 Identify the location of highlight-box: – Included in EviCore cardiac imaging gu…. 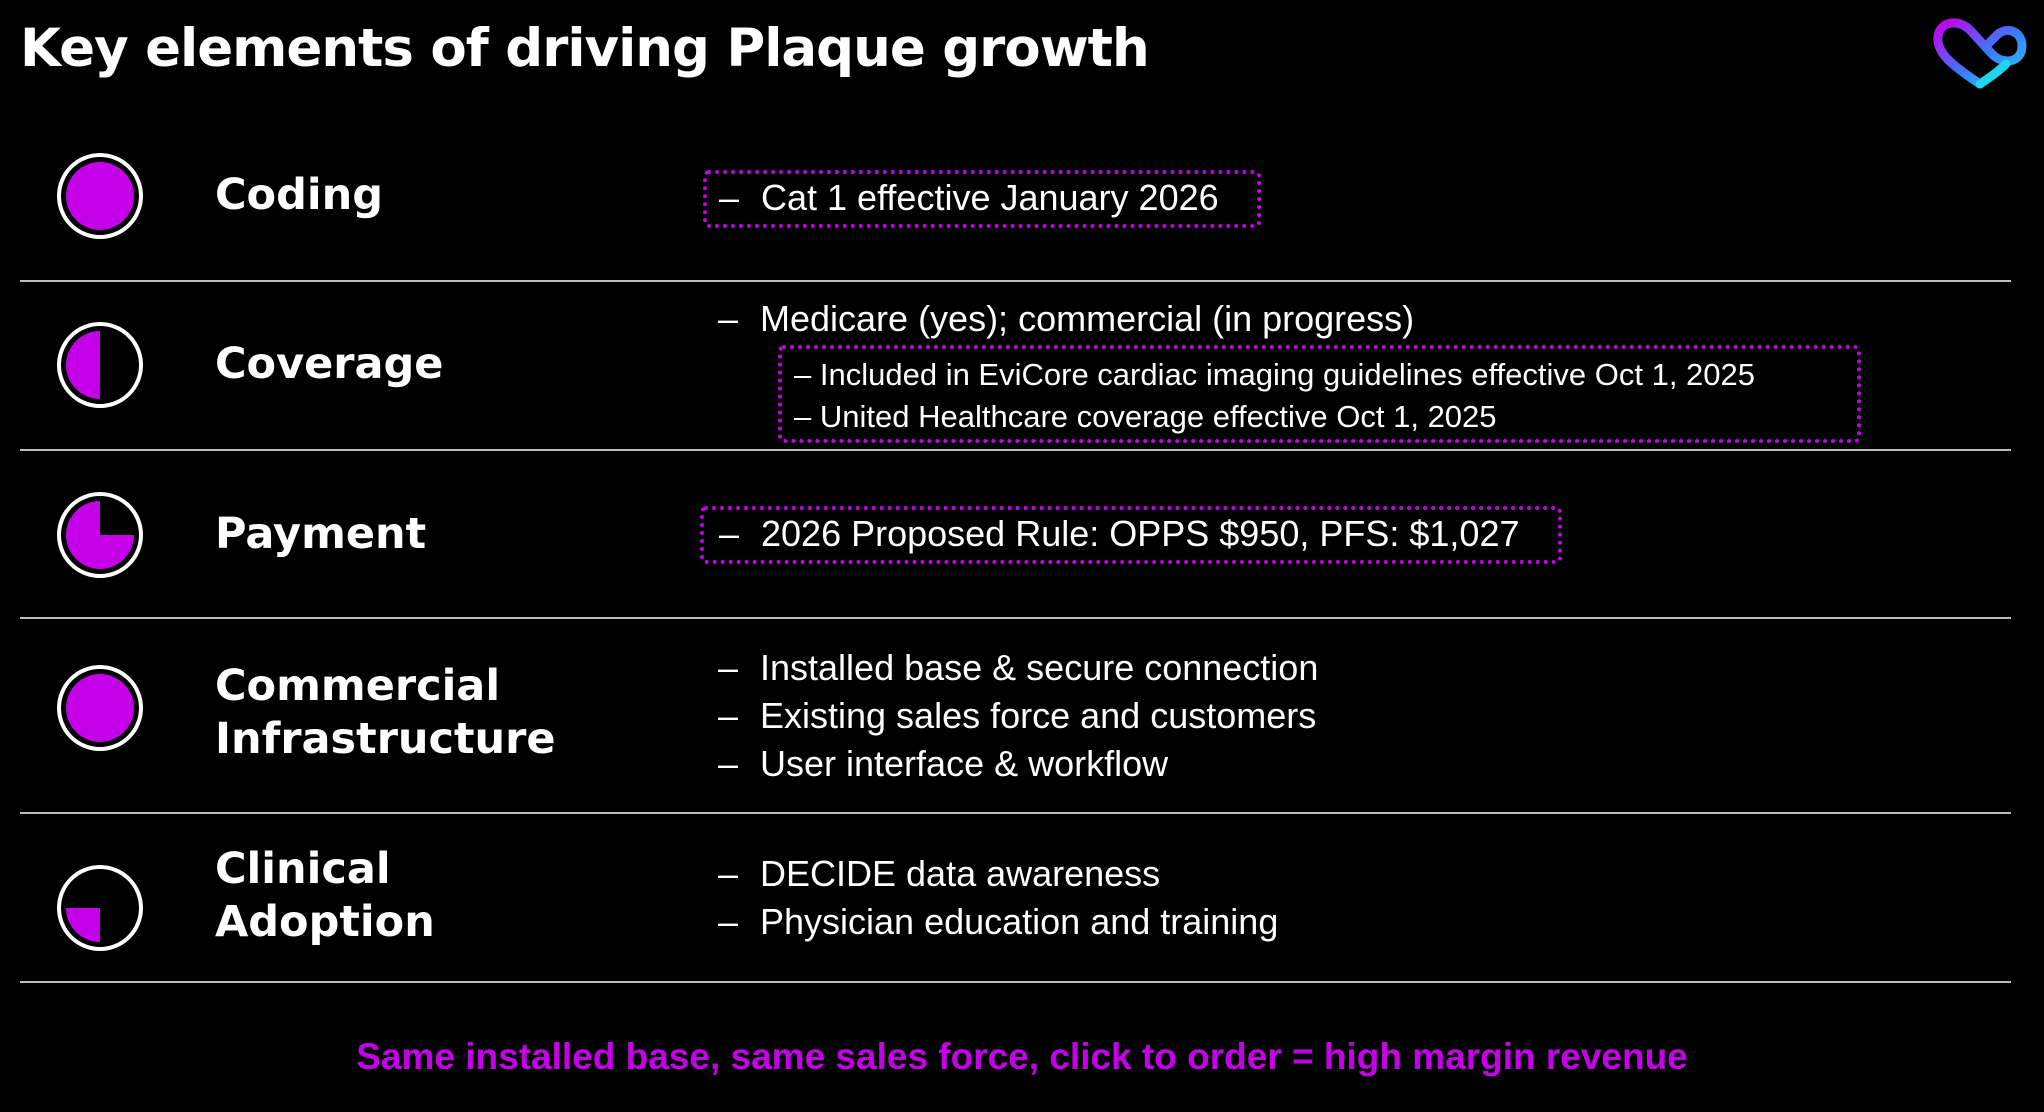
(1319, 394).